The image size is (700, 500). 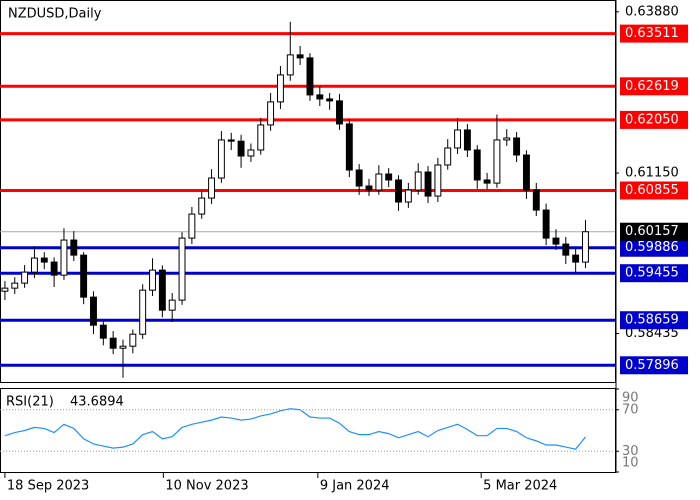 I want to click on rsi-name: RSI(21), so click(x=30, y=402).